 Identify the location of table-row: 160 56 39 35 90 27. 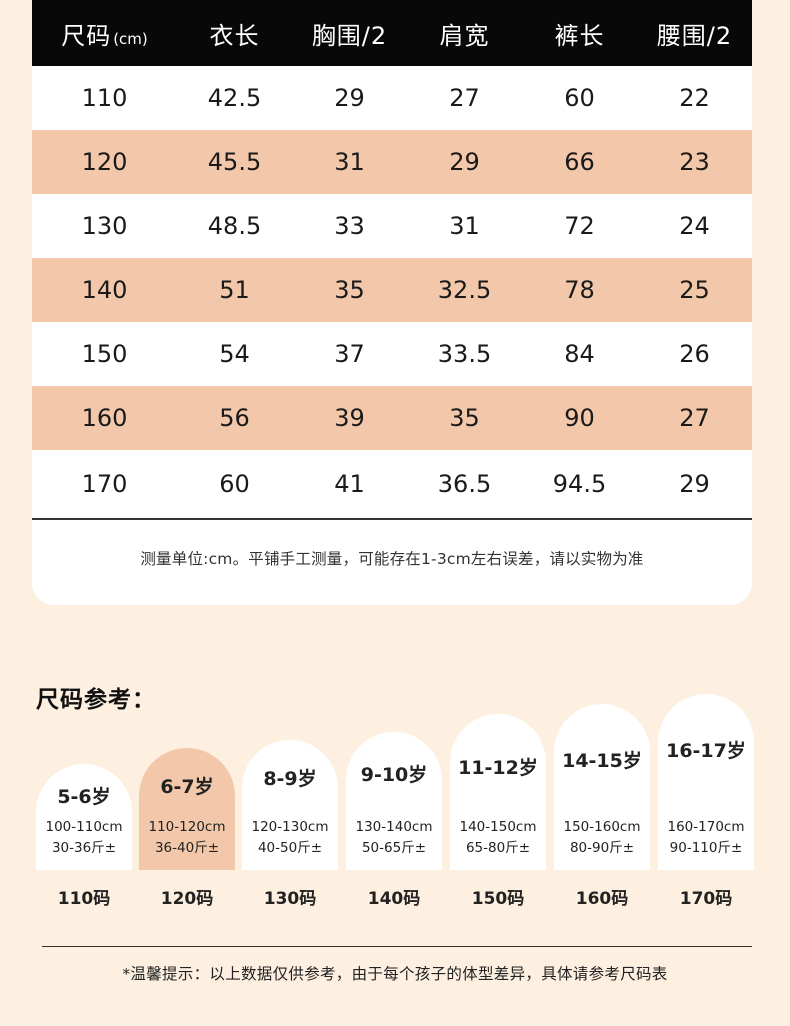
(392, 418).